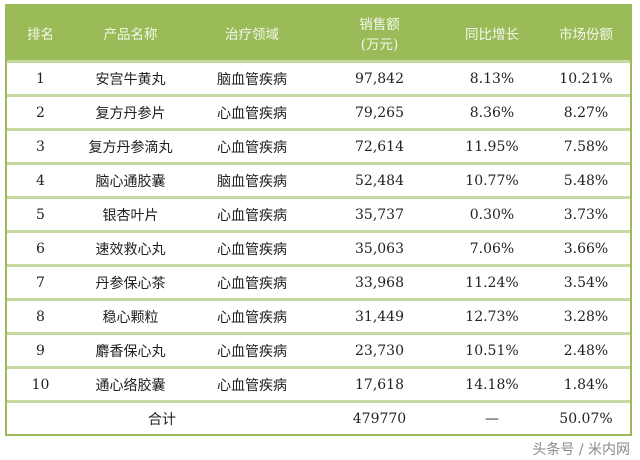 The image size is (640, 460). I want to click on cell-product: 通心络胶囊, so click(130, 385).